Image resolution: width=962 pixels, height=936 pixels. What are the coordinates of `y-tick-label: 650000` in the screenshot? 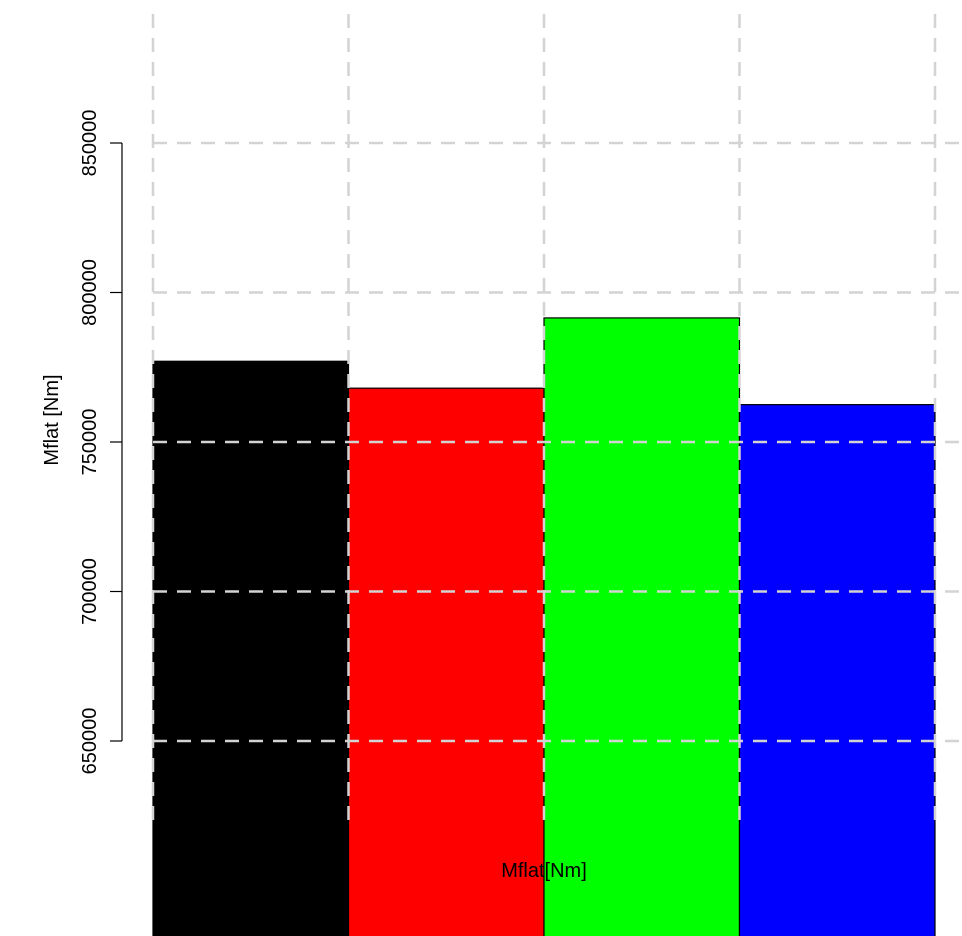 It's located at (90, 741).